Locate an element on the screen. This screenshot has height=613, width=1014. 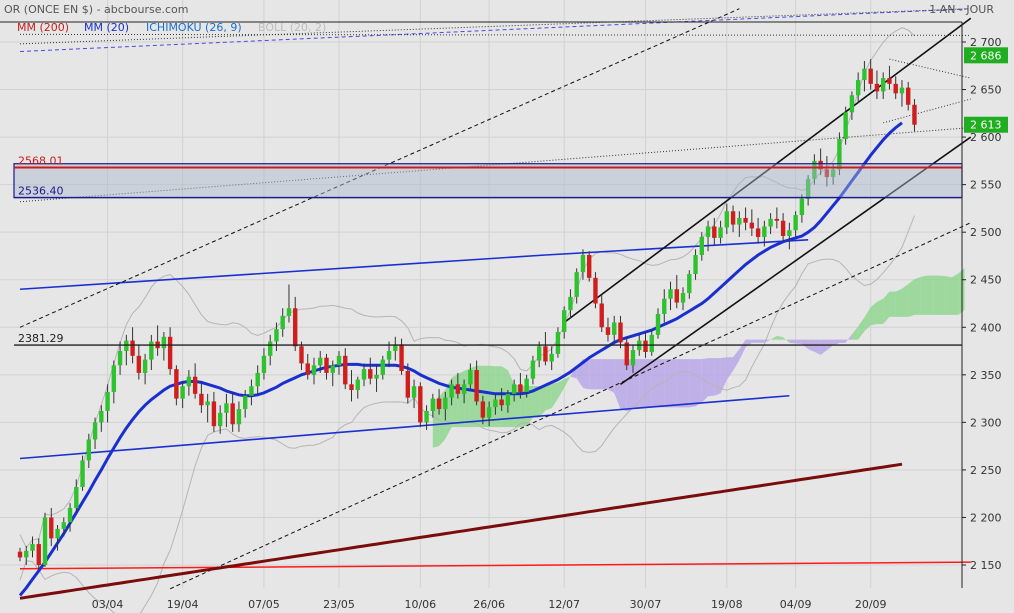
x-tick-label: 03/04 is located at coordinates (108, 604).